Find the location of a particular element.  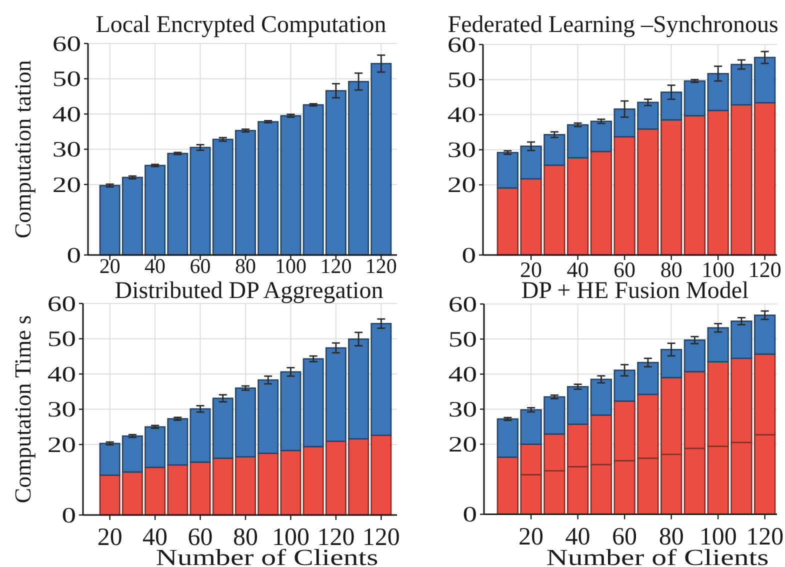

x-tick-label: 40 is located at coordinates (155, 266).